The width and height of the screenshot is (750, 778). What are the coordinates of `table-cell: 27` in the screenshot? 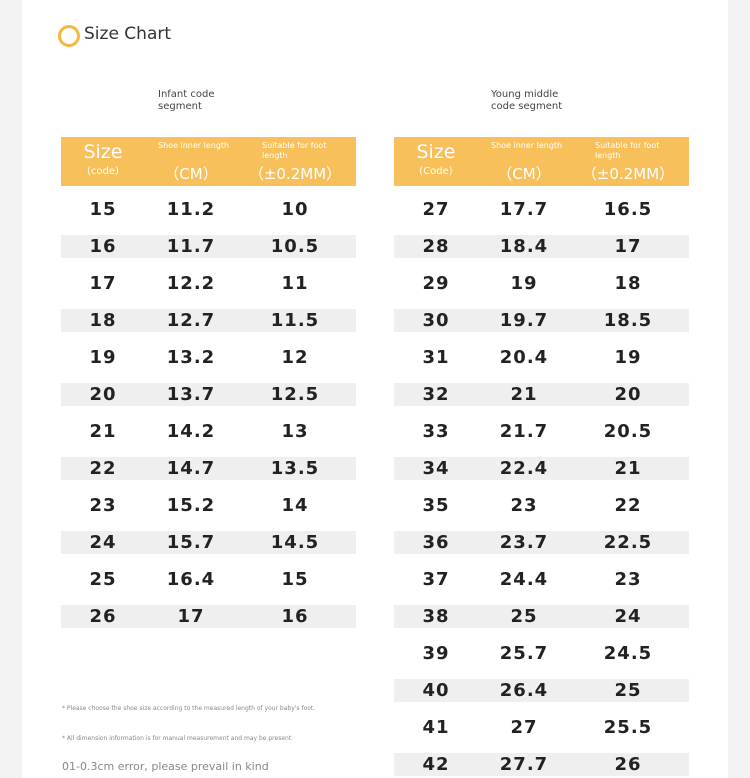 It's located at (524, 727).